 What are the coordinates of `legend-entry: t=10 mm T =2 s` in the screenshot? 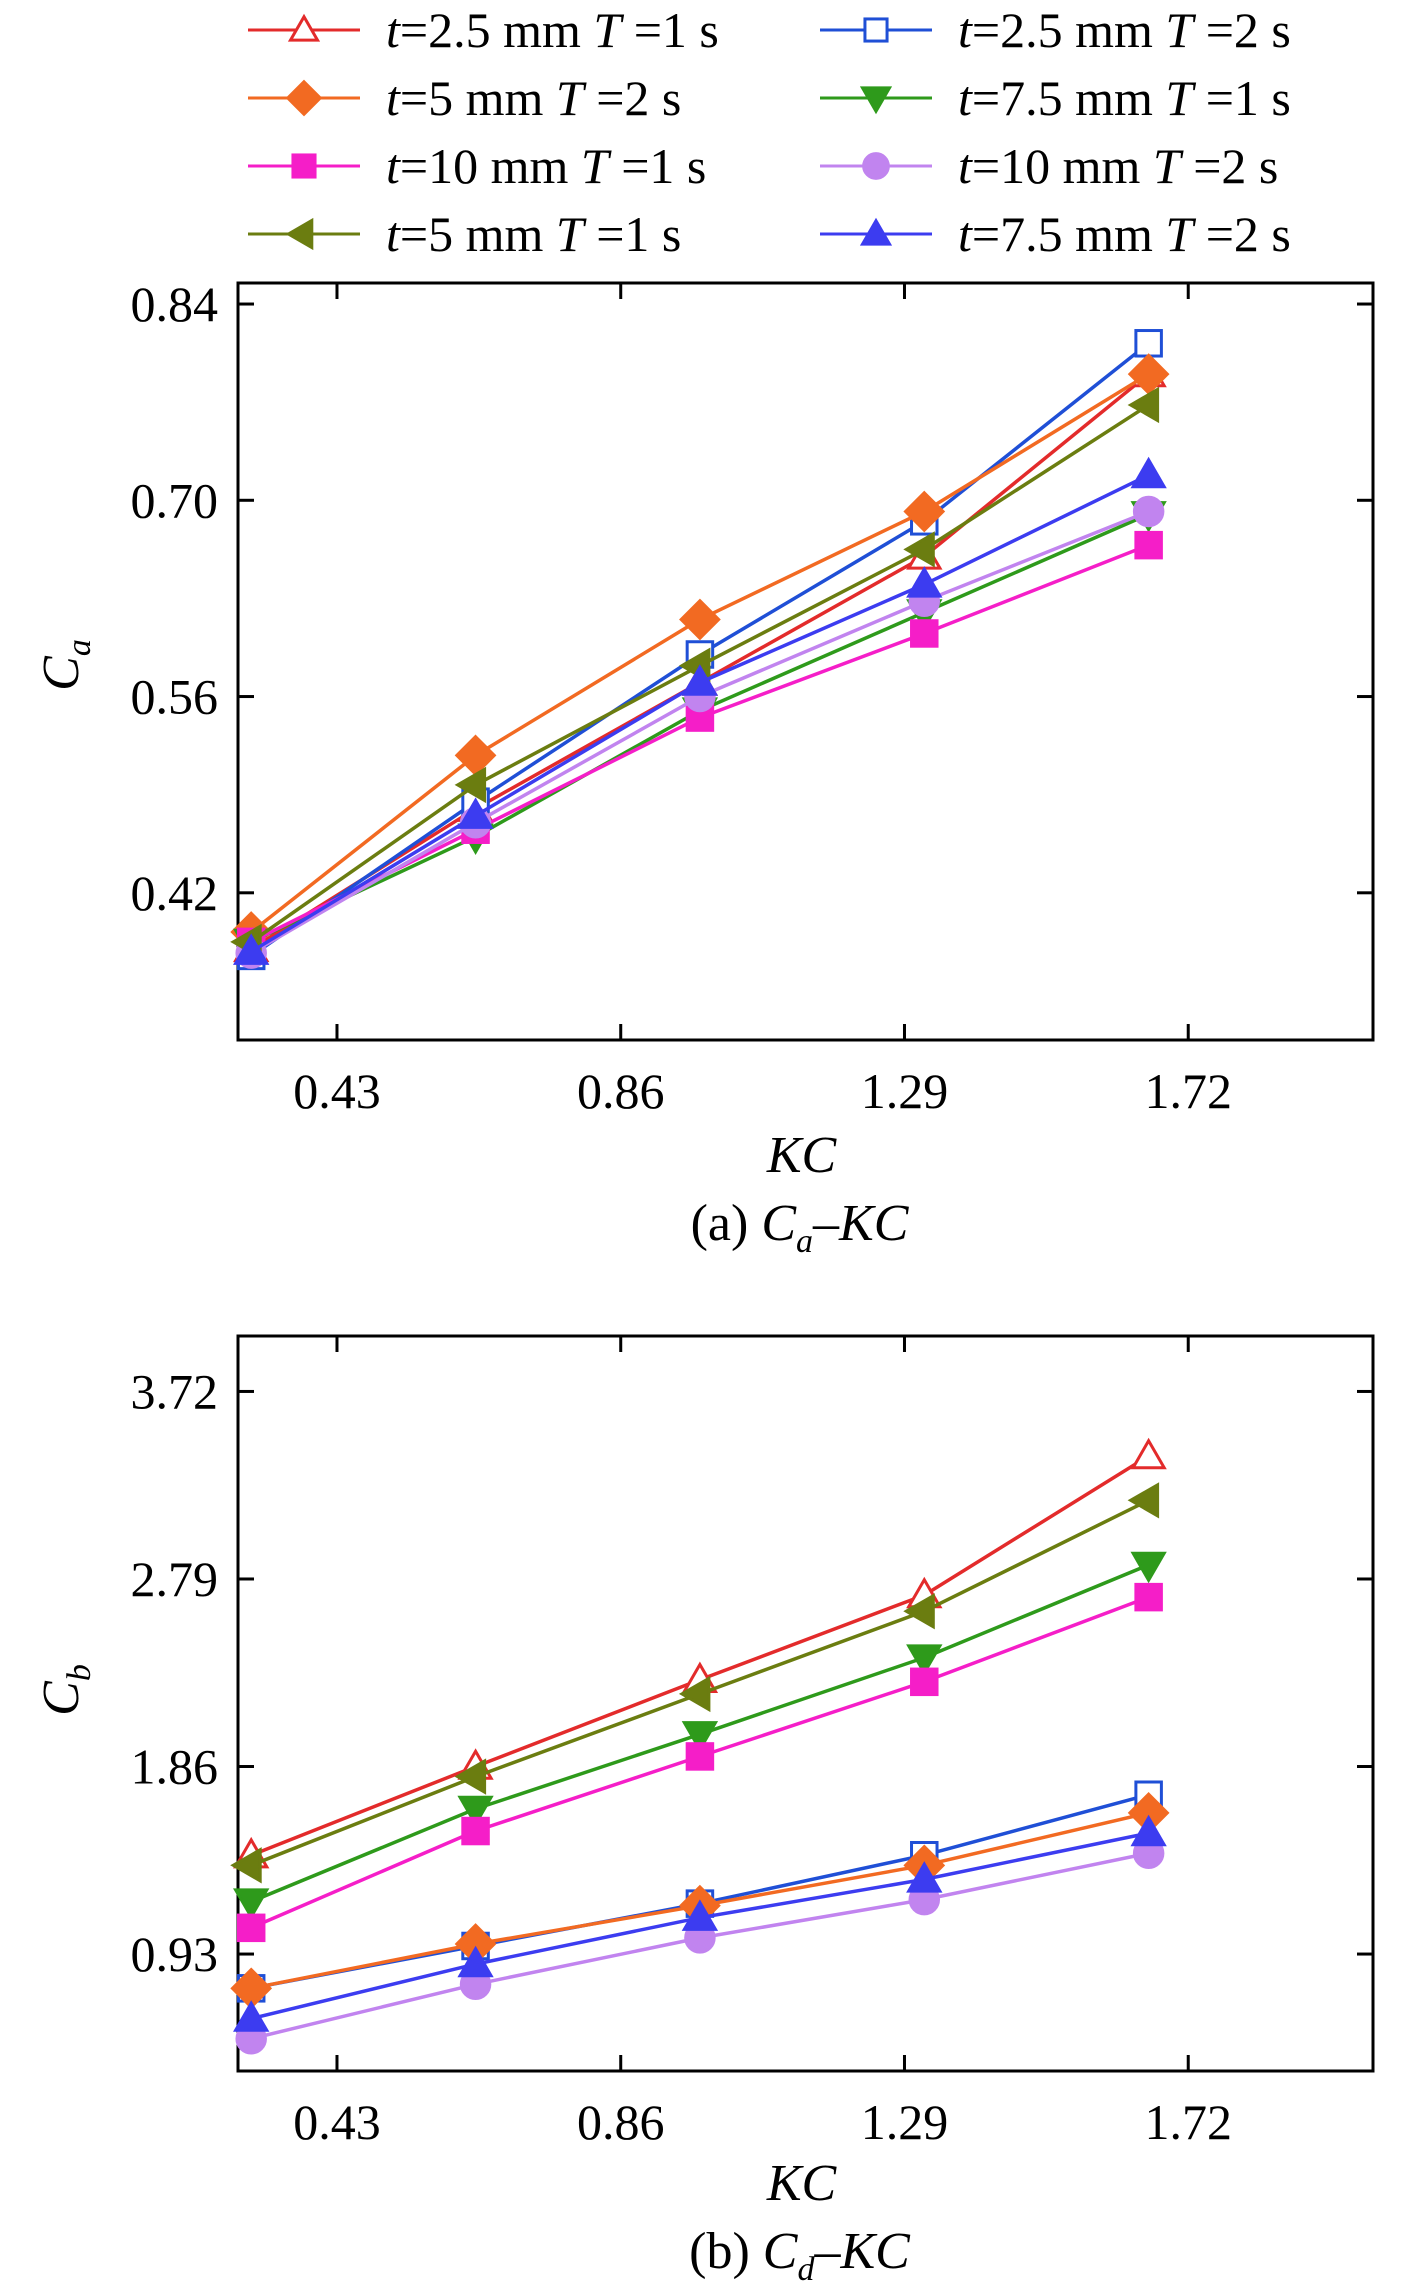 It's located at (1049, 166).